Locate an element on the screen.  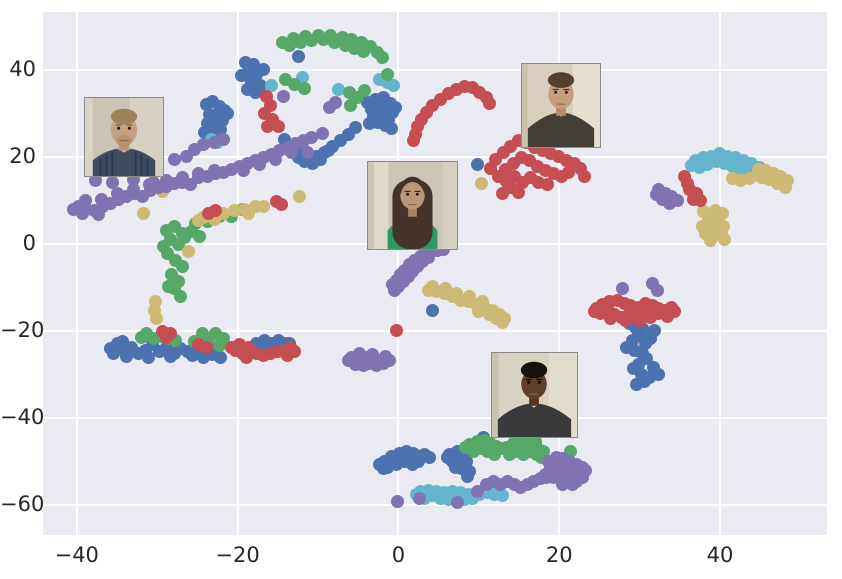
y-tick-label--20: −20 is located at coordinates (22, 329).